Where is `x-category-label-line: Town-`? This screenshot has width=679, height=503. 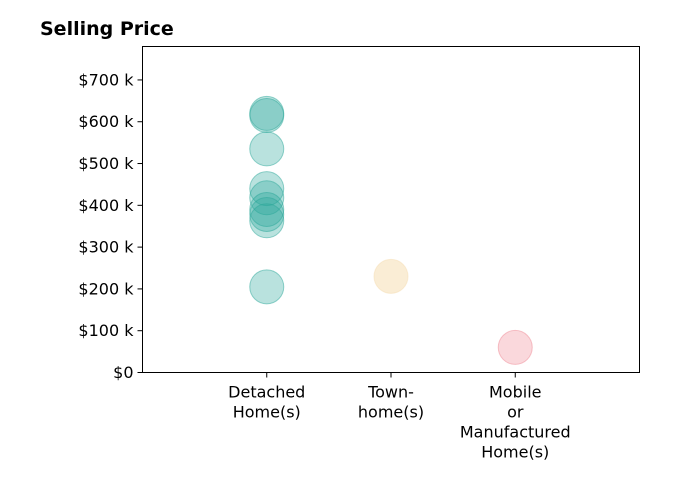 x-category-label-line: Town- is located at coordinates (390, 392).